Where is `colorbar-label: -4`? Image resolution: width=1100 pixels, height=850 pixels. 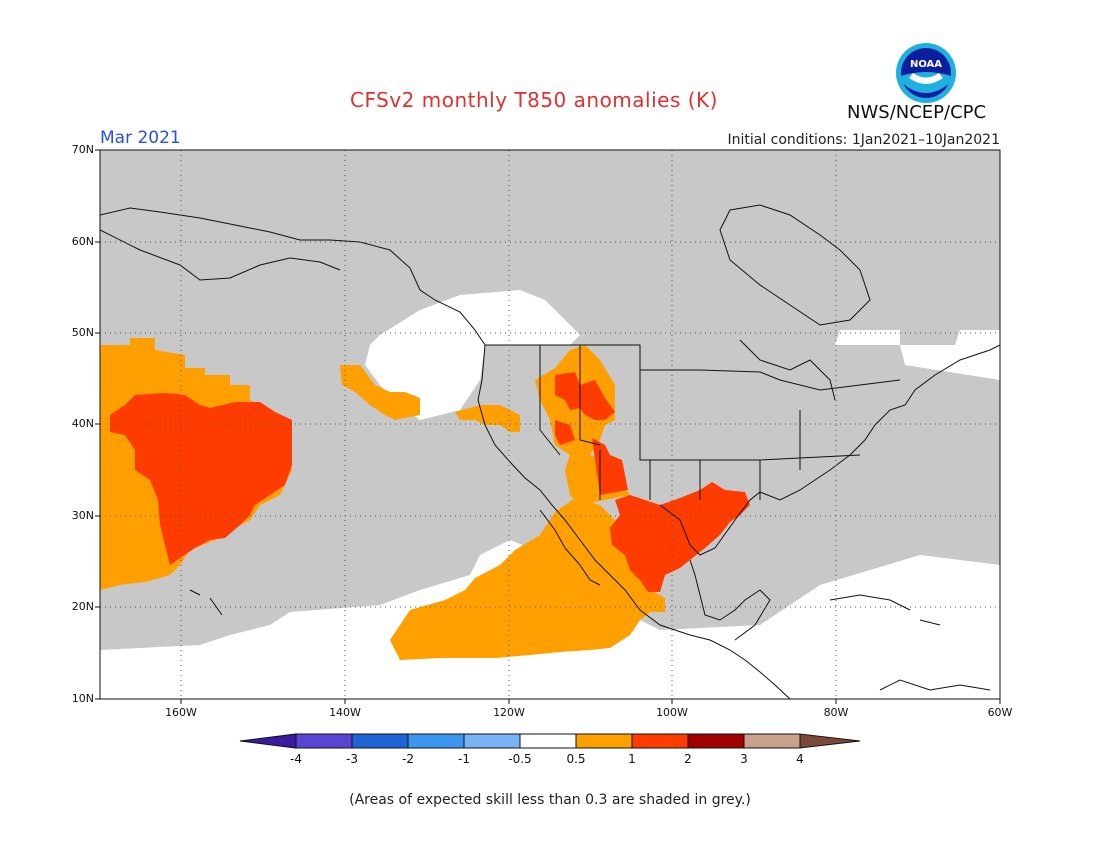 colorbar-label: -4 is located at coordinates (296, 759).